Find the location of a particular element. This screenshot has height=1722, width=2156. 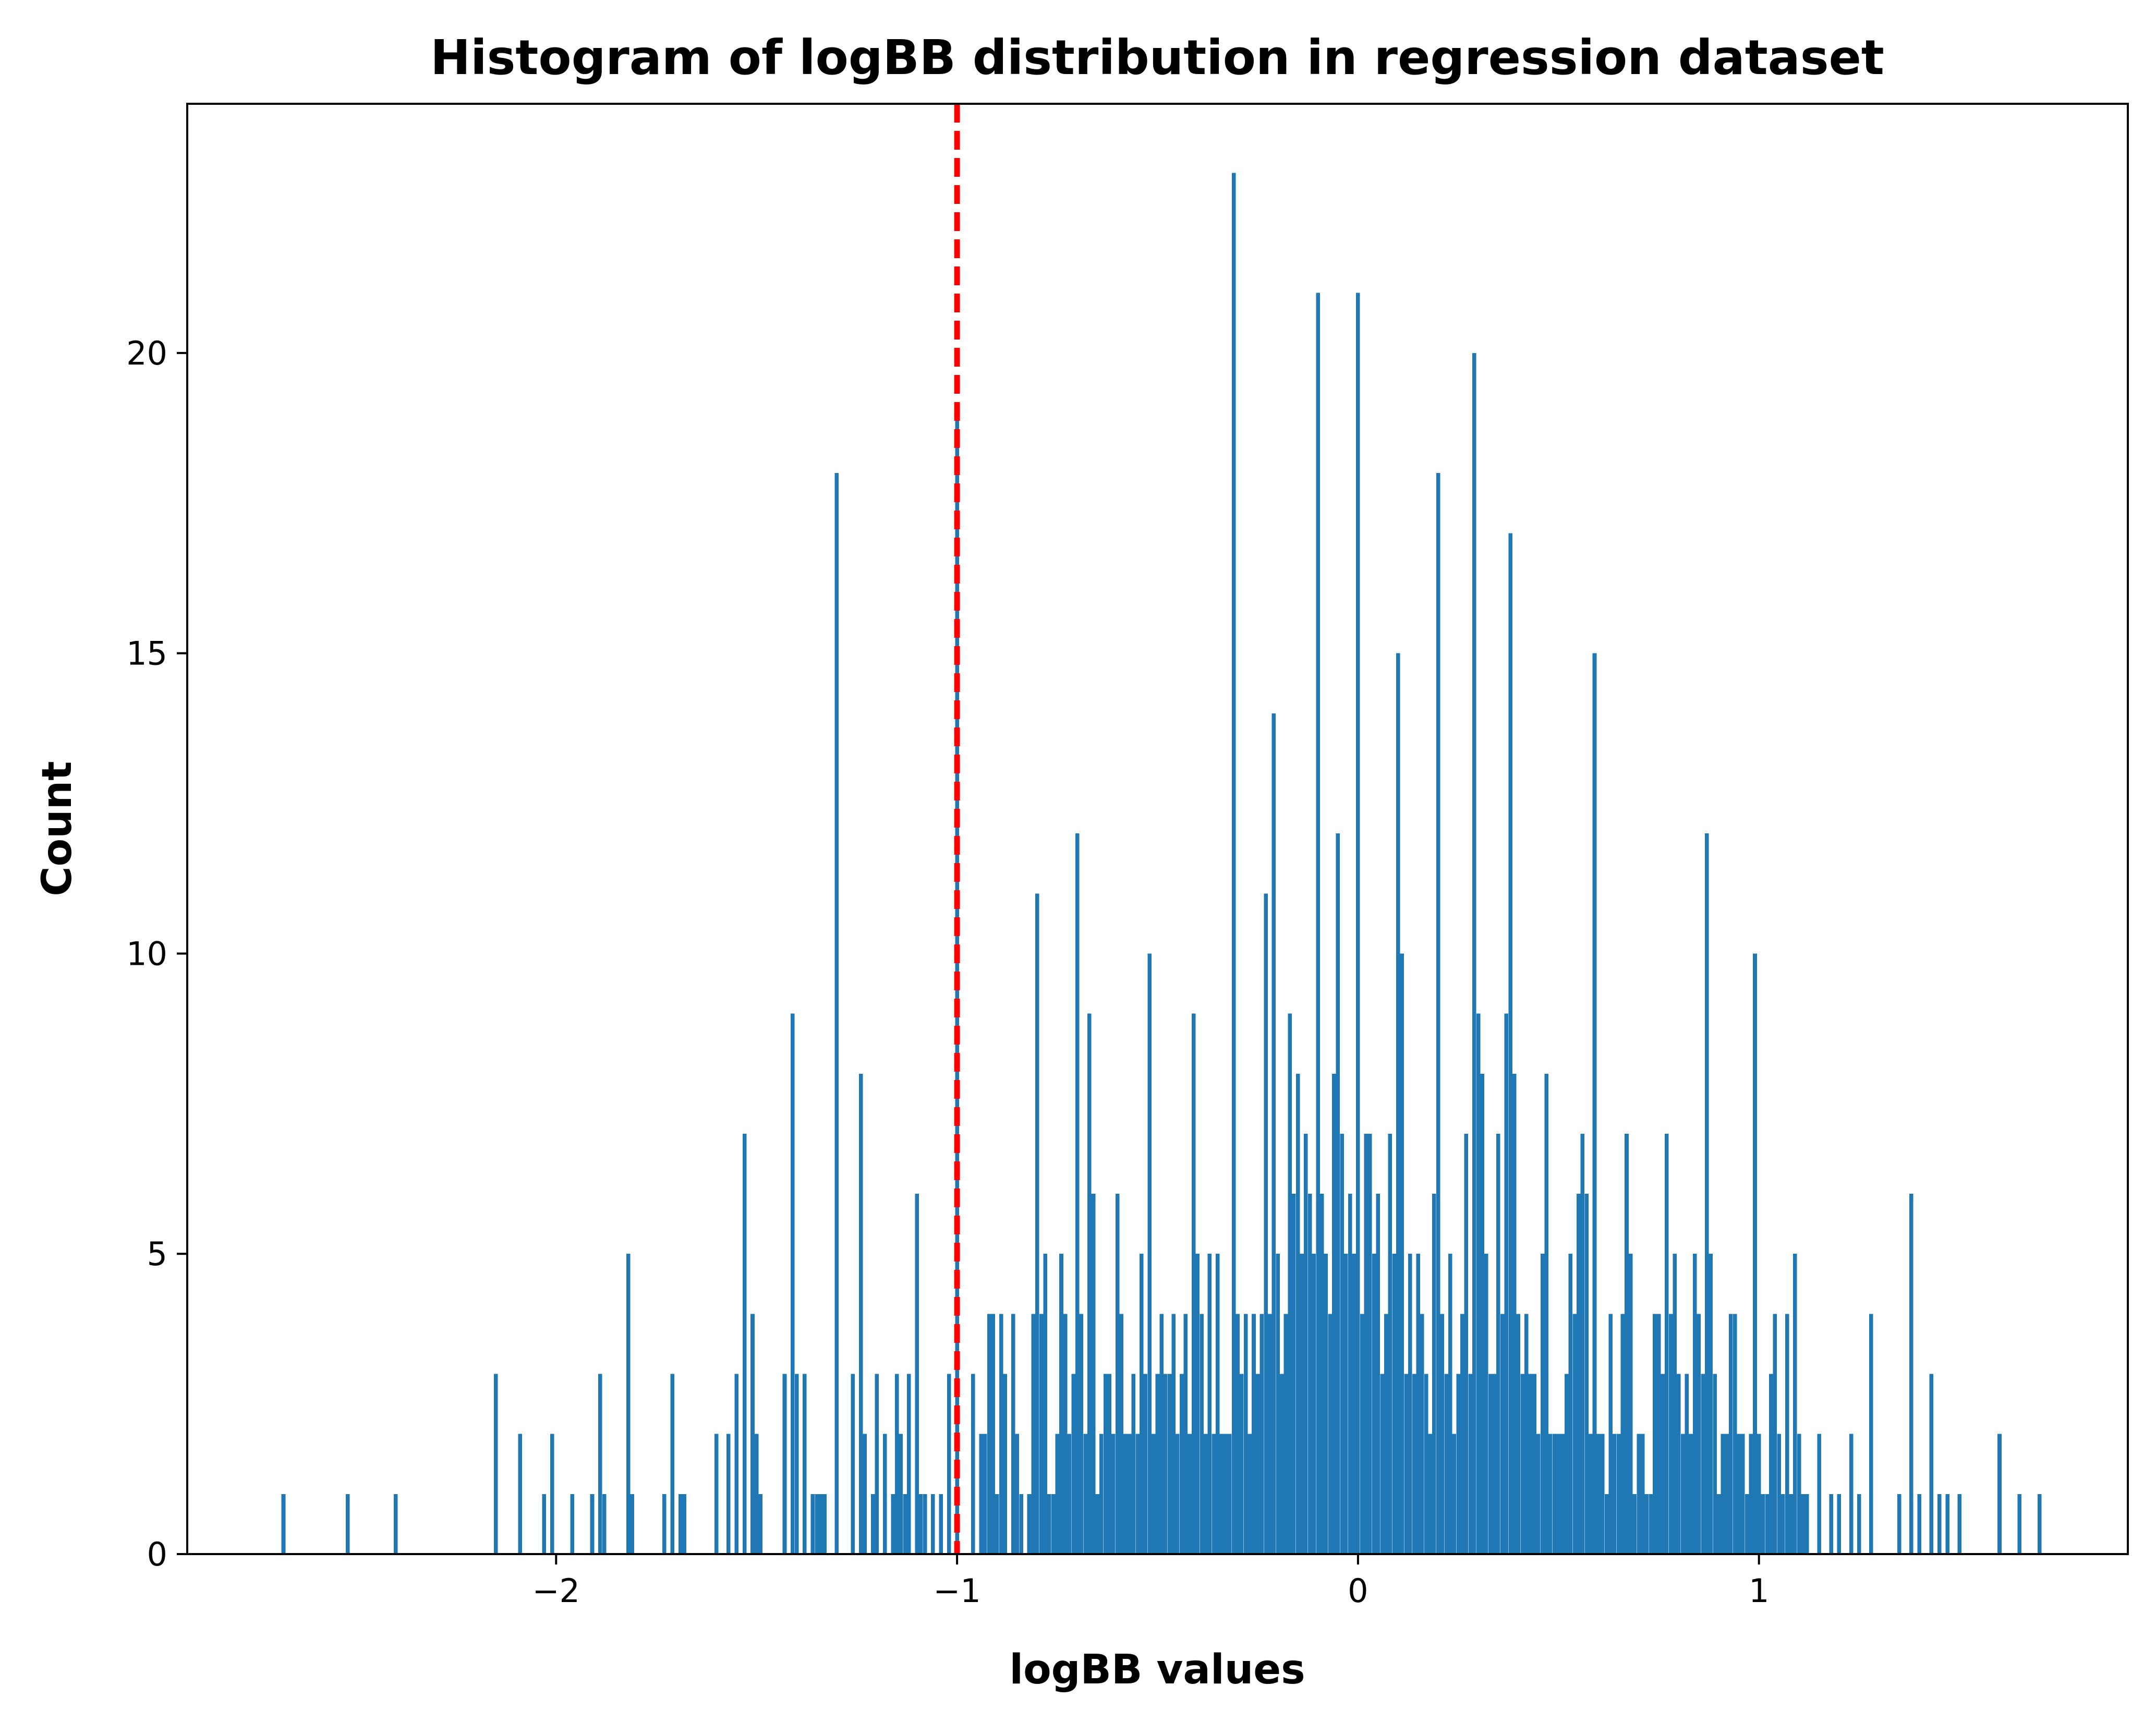

x-tick-label: −1 is located at coordinates (956, 1591).